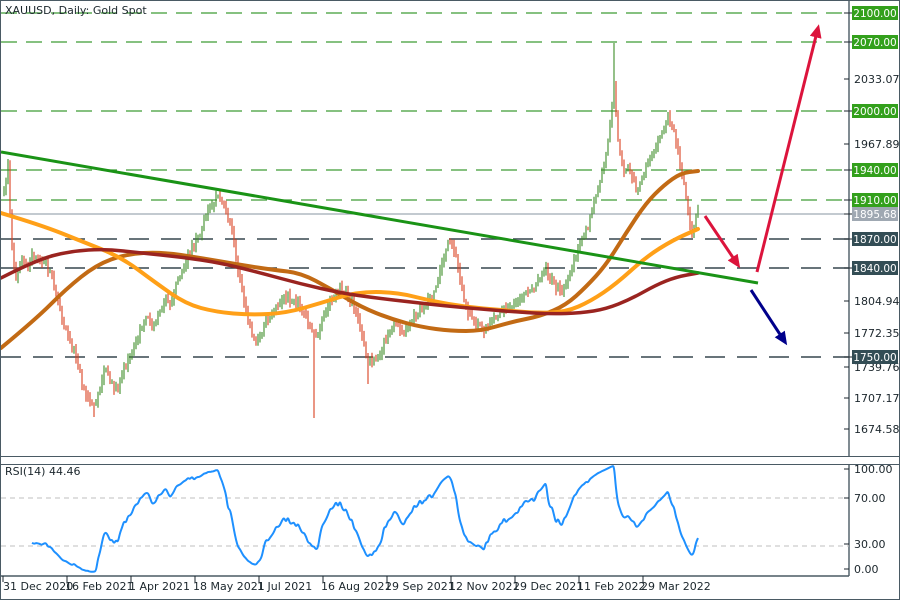  I want to click on price-level-badge: 2070.00, so click(871, 42).